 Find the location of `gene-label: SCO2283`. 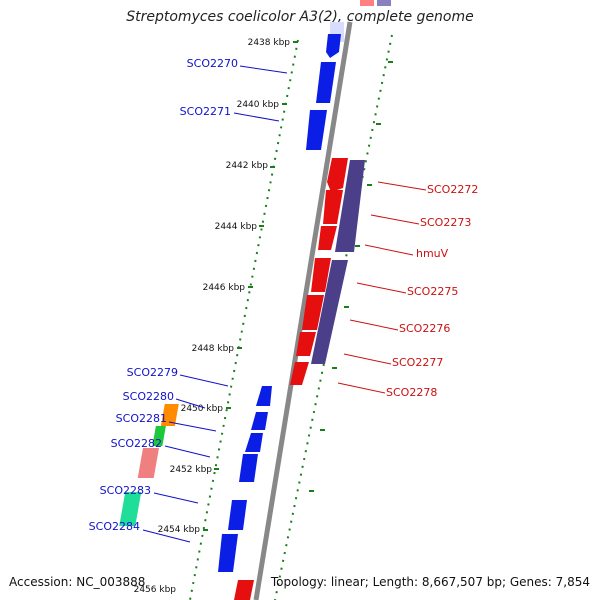

gene-label: SCO2283 is located at coordinates (125, 490).